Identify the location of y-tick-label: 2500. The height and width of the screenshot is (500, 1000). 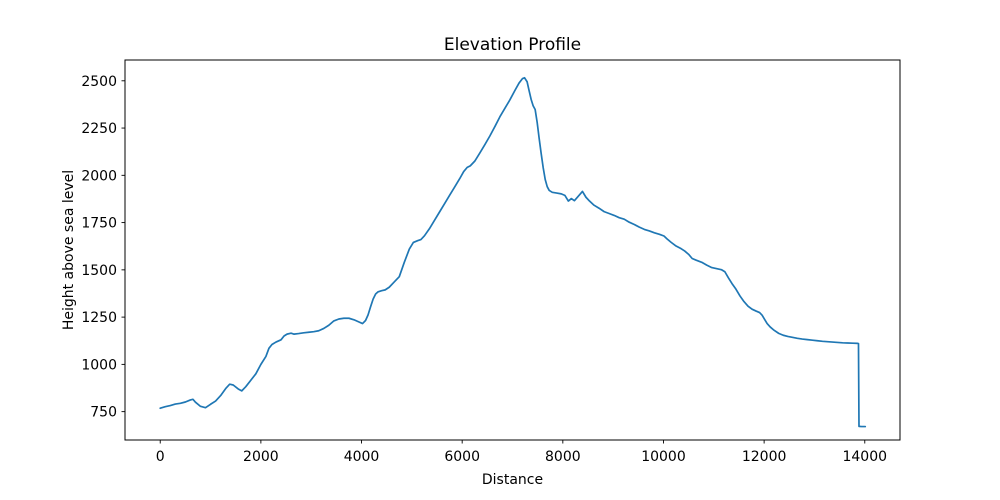
(99, 82).